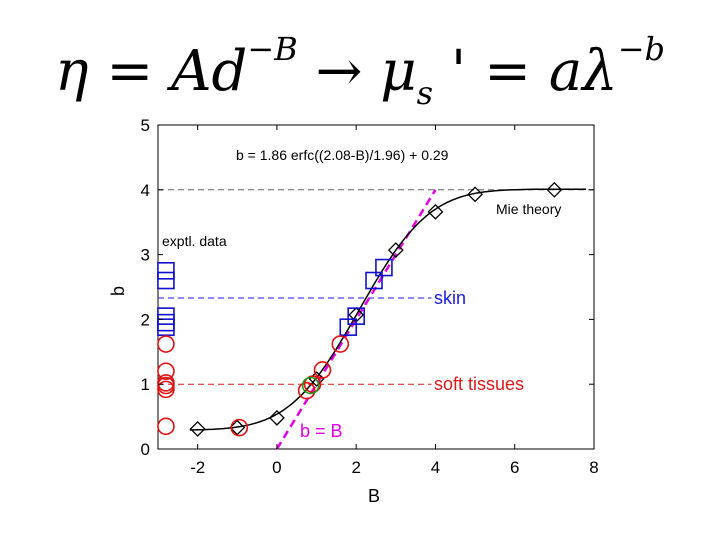 The image size is (720, 540). Describe the element at coordinates (479, 384) in the screenshot. I see `soft-tissues-label: soft tissues` at that location.